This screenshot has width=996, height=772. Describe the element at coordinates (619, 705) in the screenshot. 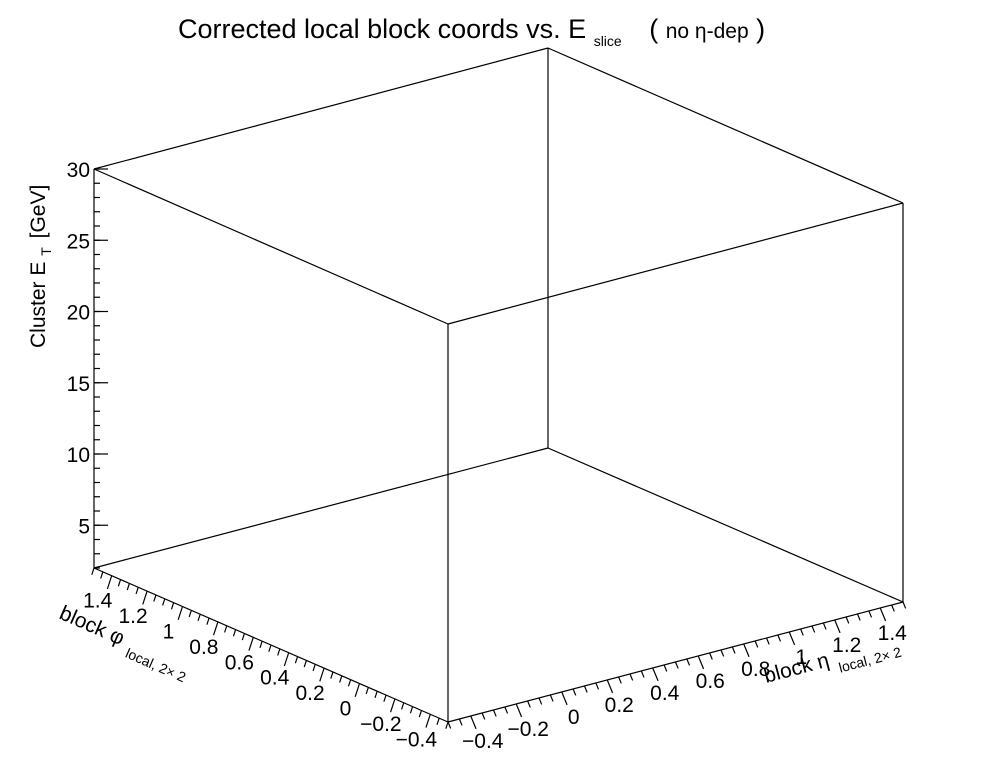

I see `x-tick-label: 0.2` at that location.